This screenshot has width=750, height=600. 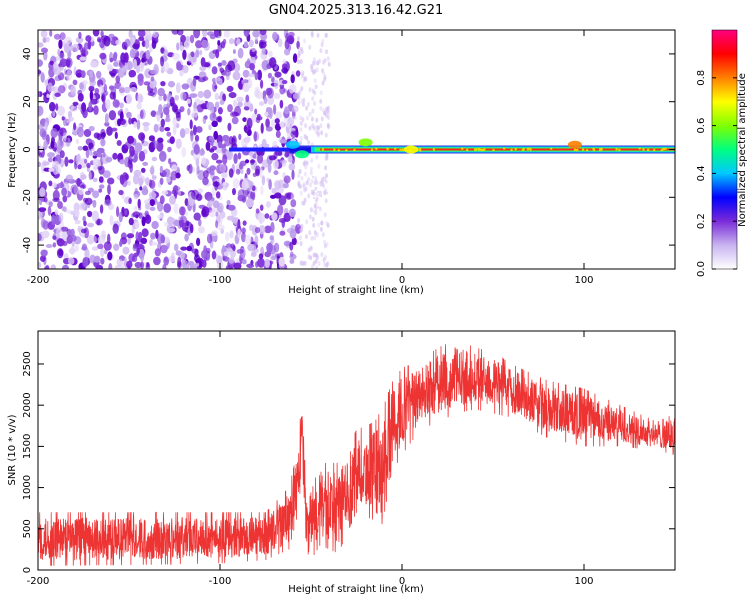 I want to click on y-tick-label: 20, so click(x=27, y=101).